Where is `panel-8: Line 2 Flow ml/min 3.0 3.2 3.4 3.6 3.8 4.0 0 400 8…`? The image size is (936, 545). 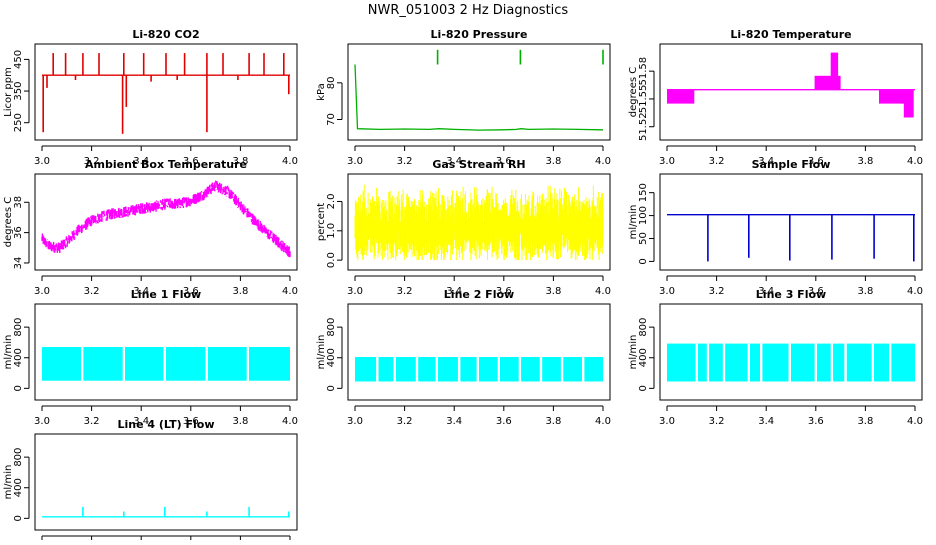
panel-8: Line 2 Flow ml/min 3.0 3.2 3.4 3.6 3.8 4.0 0 400 8… is located at coordinates (463, 357).